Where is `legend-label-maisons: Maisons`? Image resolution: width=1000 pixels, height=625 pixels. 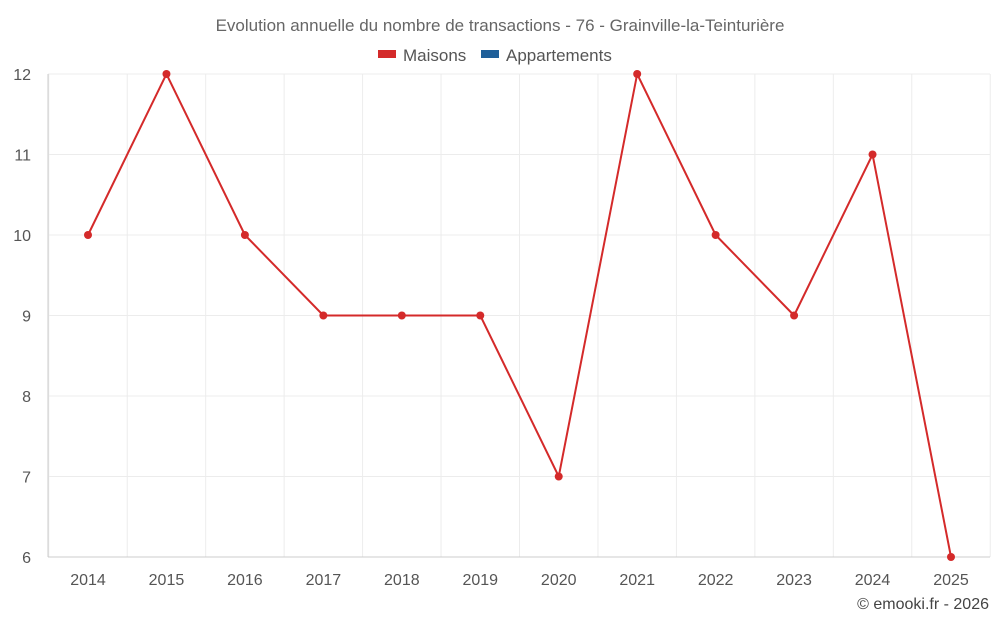
legend-label-maisons: Maisons is located at coordinates (434, 55).